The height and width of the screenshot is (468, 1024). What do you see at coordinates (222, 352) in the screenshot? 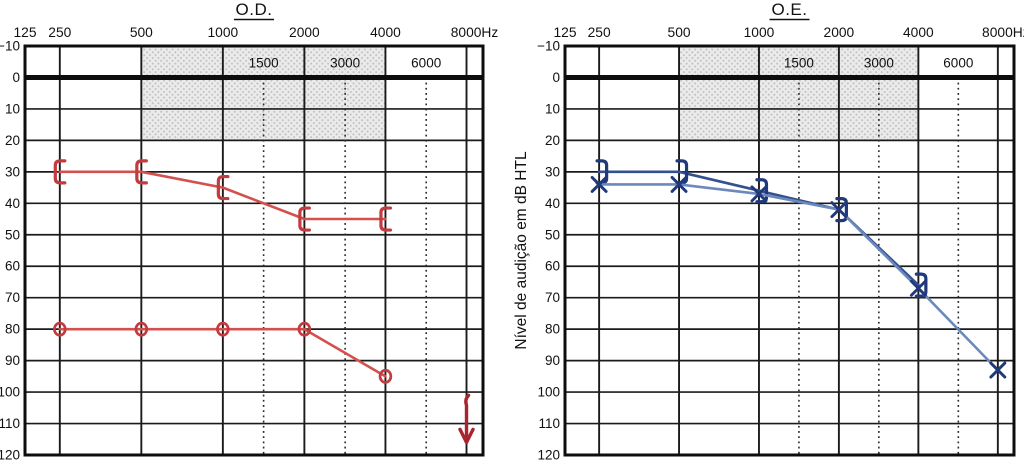
I see `air-conduction-right-line` at bounding box center [222, 352].